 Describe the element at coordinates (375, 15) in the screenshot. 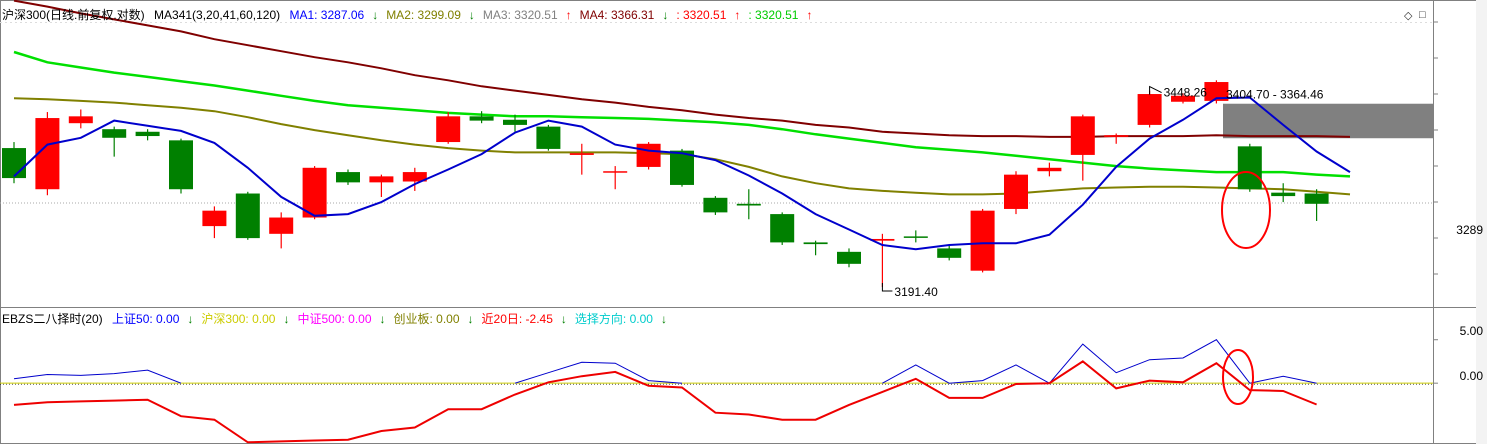

I see `main-legend-arrow-0: ↓` at that location.